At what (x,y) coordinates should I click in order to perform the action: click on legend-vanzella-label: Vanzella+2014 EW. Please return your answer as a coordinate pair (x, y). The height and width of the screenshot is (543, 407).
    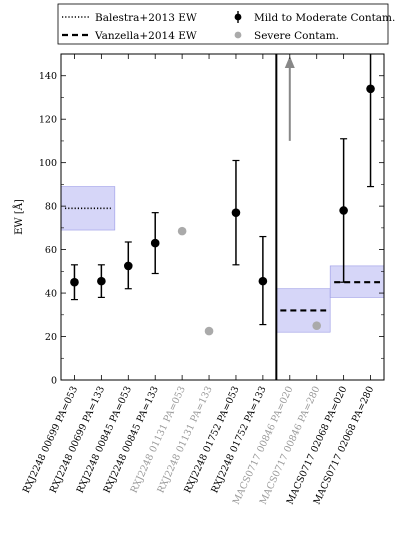
    Looking at the image, I should click on (145, 36).